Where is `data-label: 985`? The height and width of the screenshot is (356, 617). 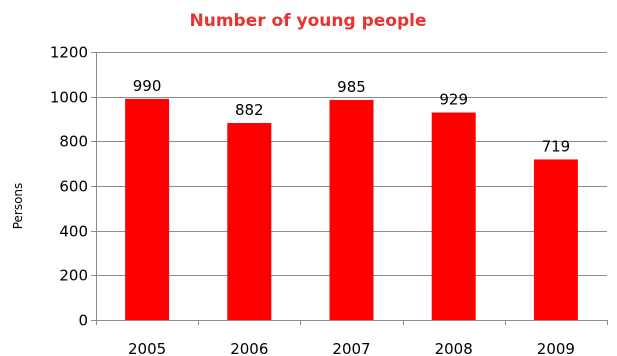
data-label: 985 is located at coordinates (351, 87).